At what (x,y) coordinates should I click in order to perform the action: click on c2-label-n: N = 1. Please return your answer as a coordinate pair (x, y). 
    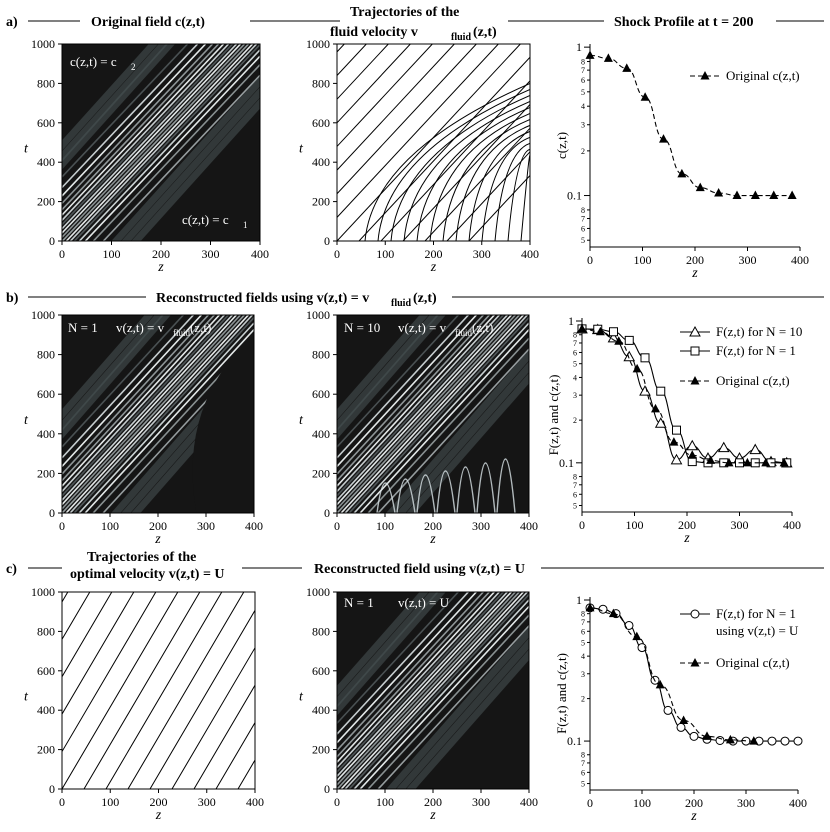
    Looking at the image, I should click on (359, 602).